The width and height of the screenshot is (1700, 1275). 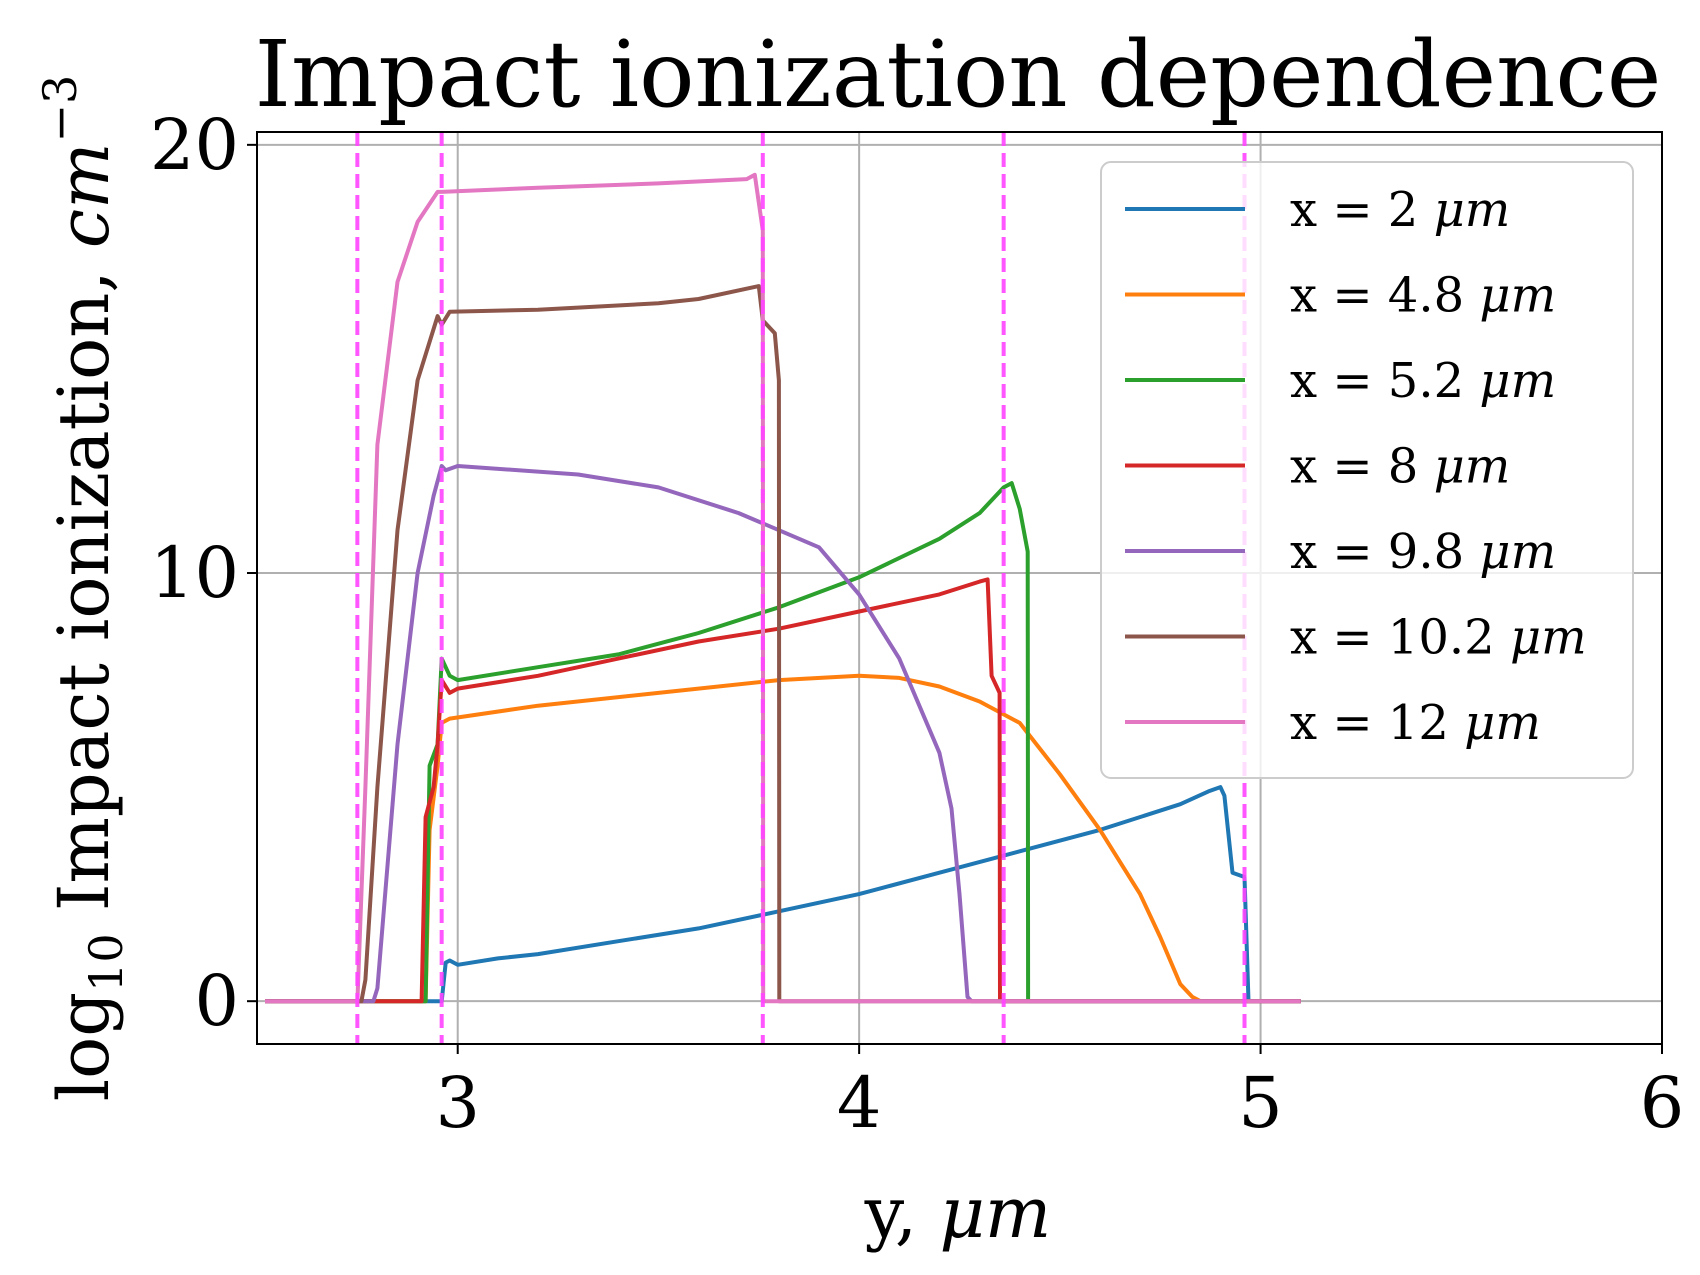 I want to click on legend-label-text: x = 2, so click(x=1362, y=210).